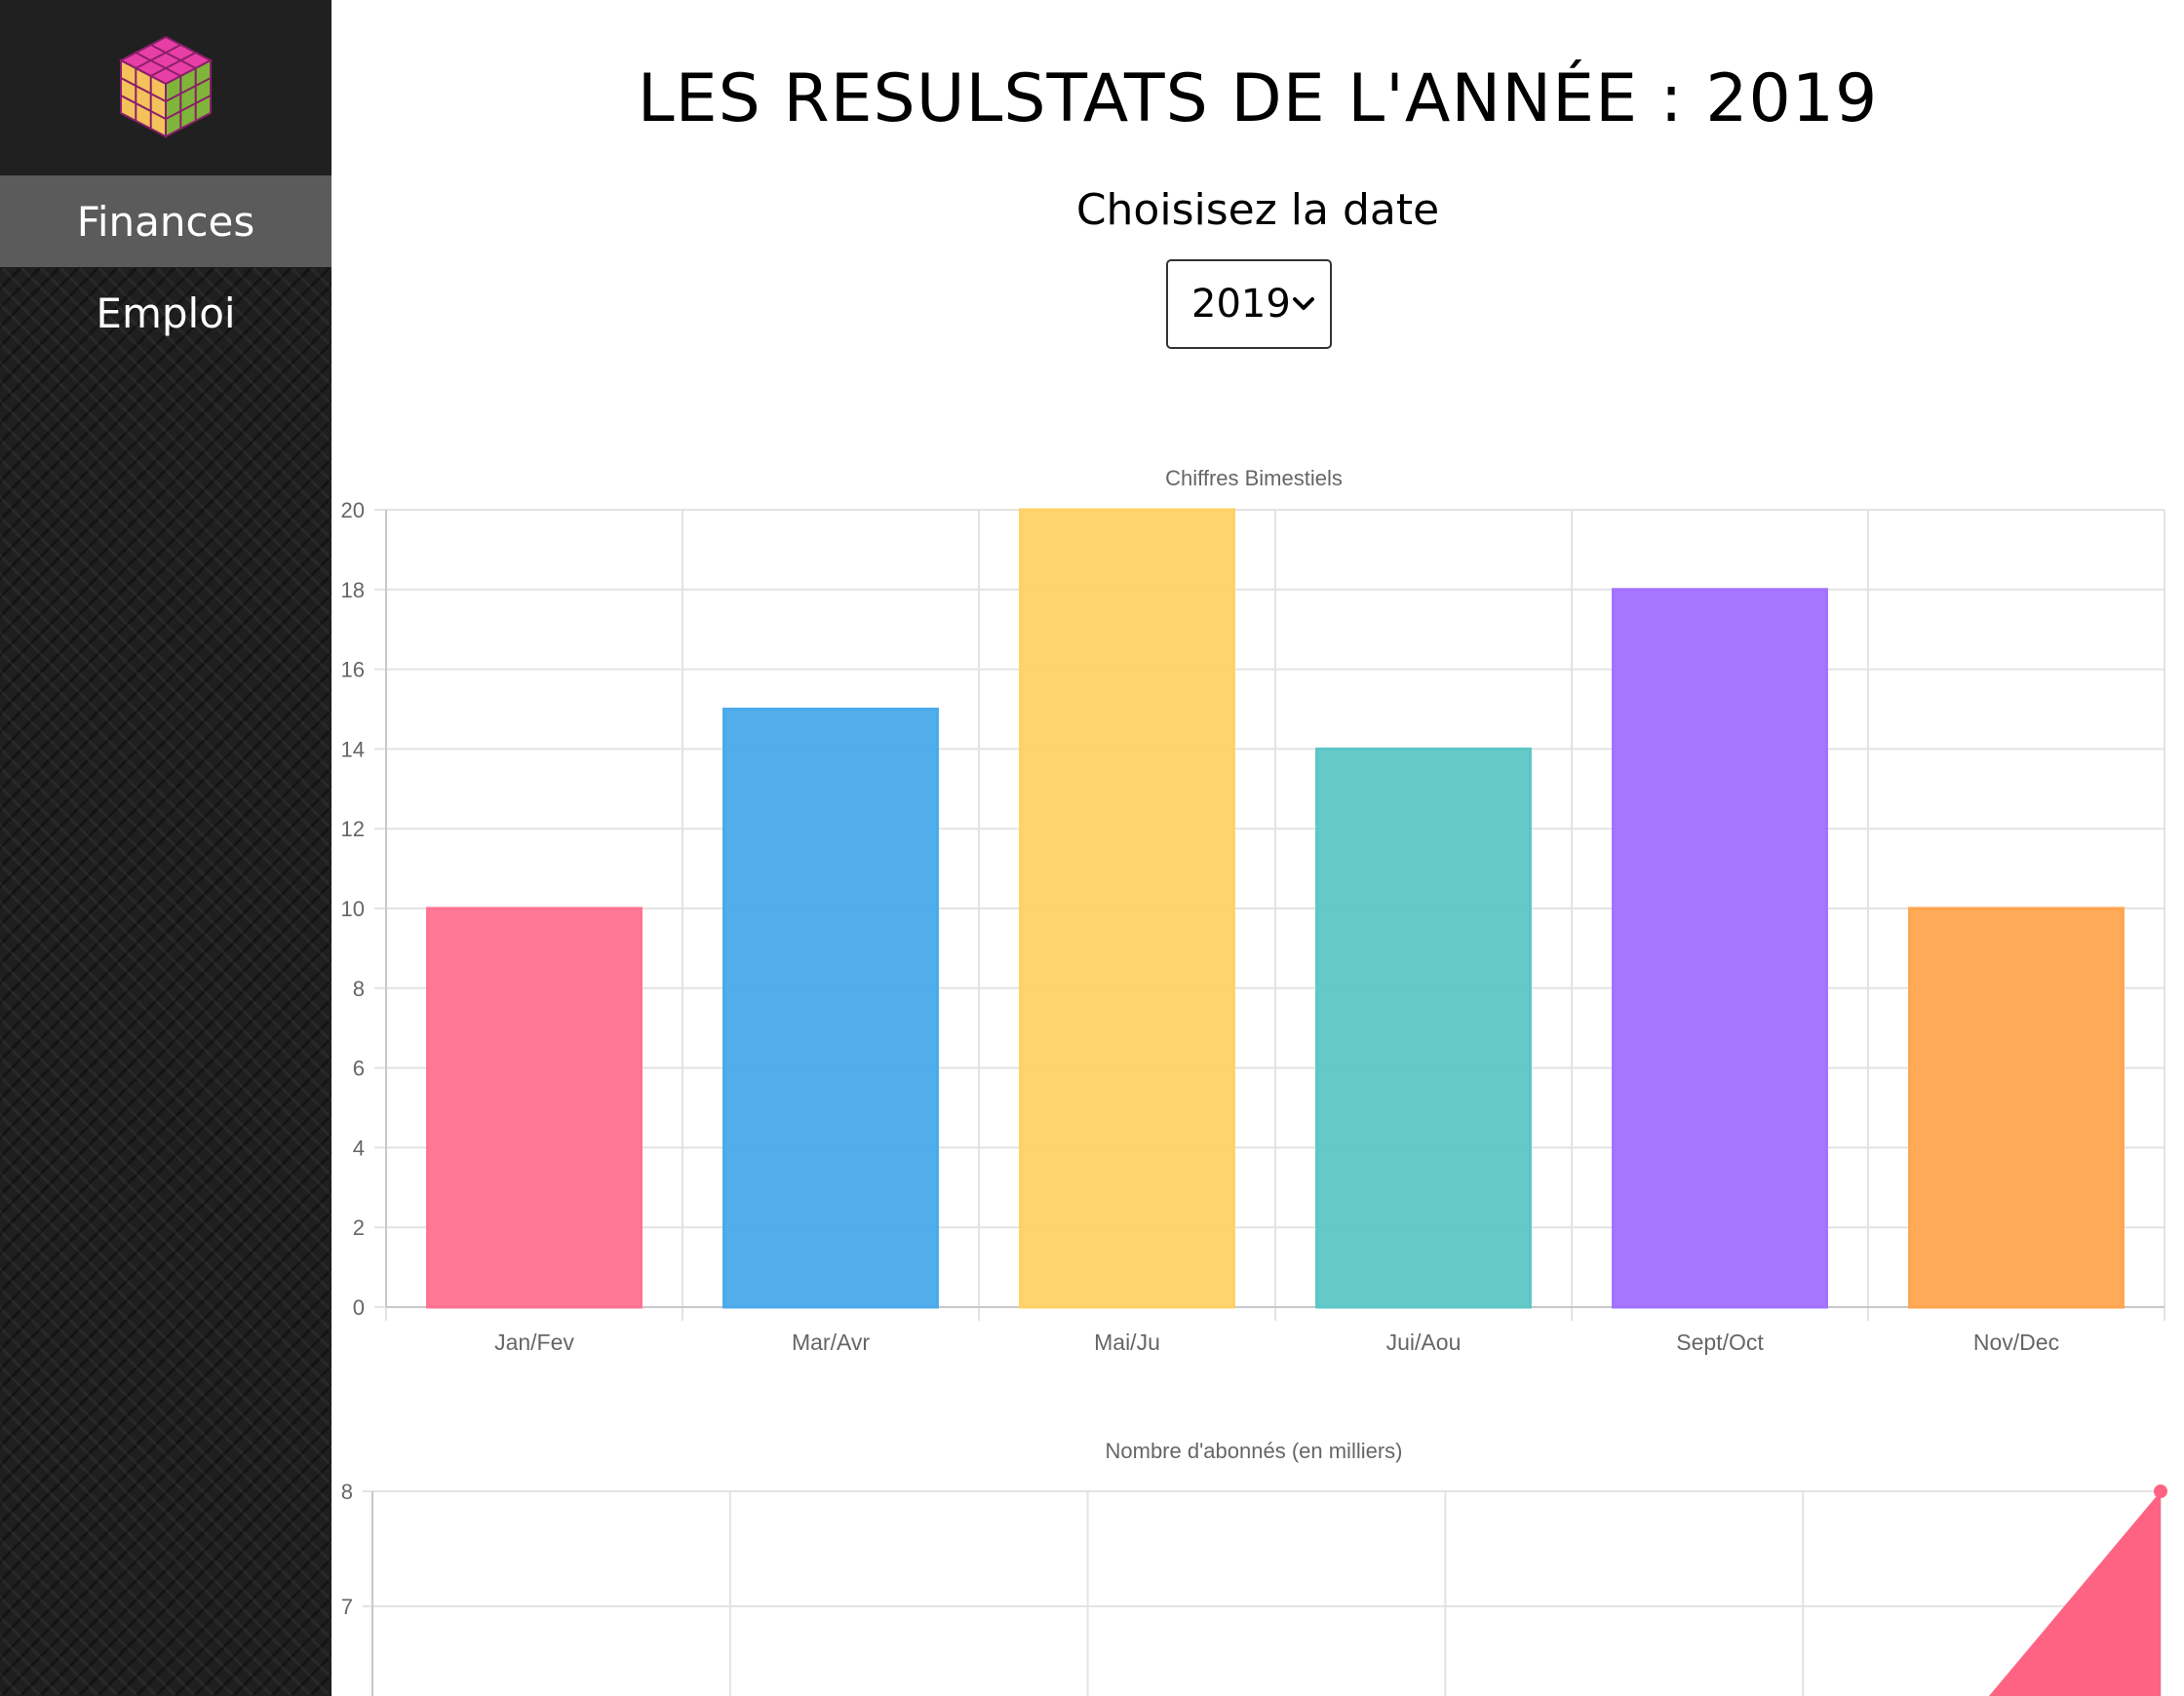  I want to click on y-tick-label: 7, so click(347, 1607).